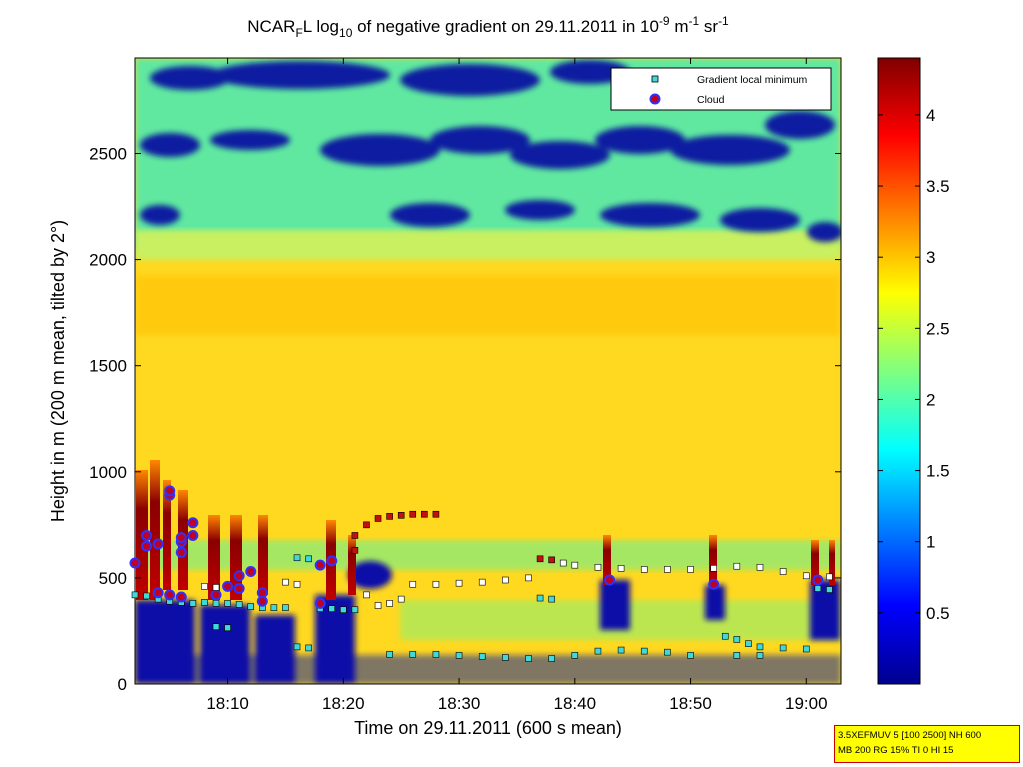 The width and height of the screenshot is (1023, 767). What do you see at coordinates (694, 21) in the screenshot?
I see `title-exp2: -1` at bounding box center [694, 21].